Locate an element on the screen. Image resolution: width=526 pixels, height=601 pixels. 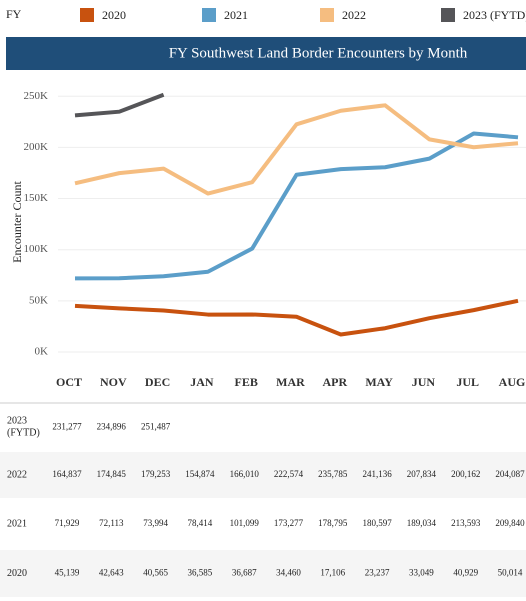
legend-label: 2020 is located at coordinates (114, 15).